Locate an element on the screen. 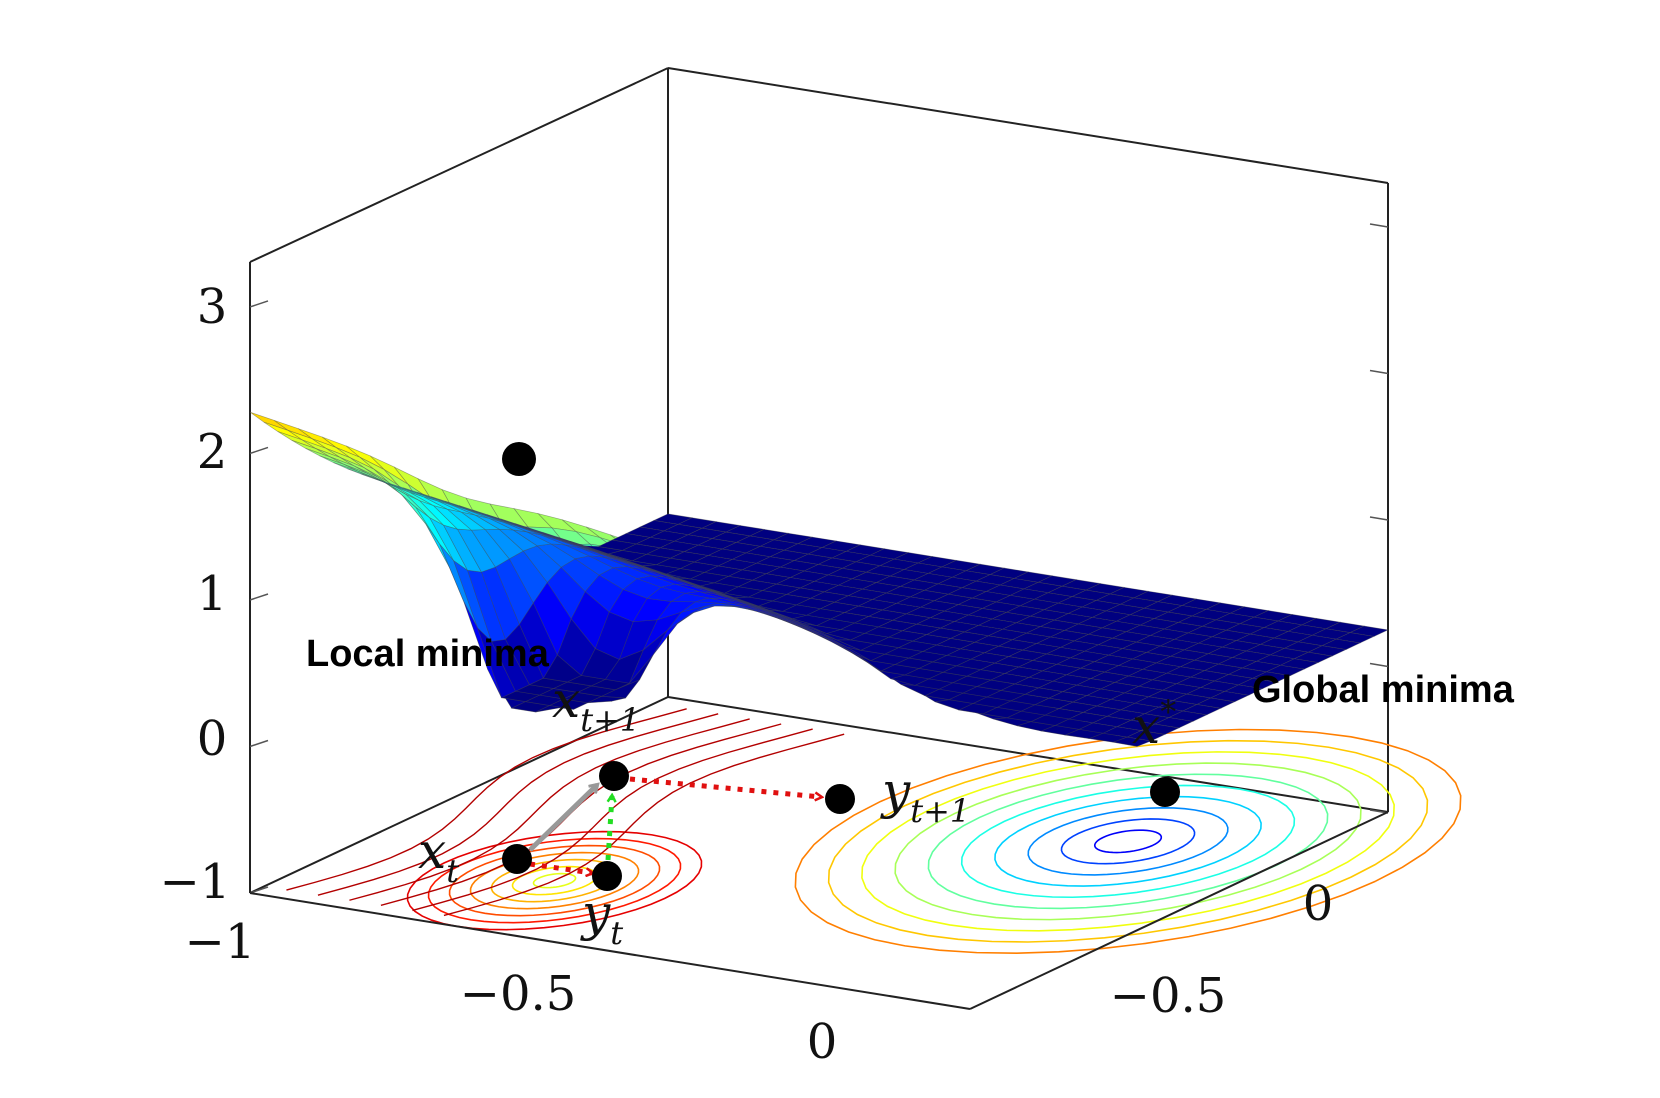 The height and width of the screenshot is (1098, 1660). z-tick-label: 2 is located at coordinates (212, 452).